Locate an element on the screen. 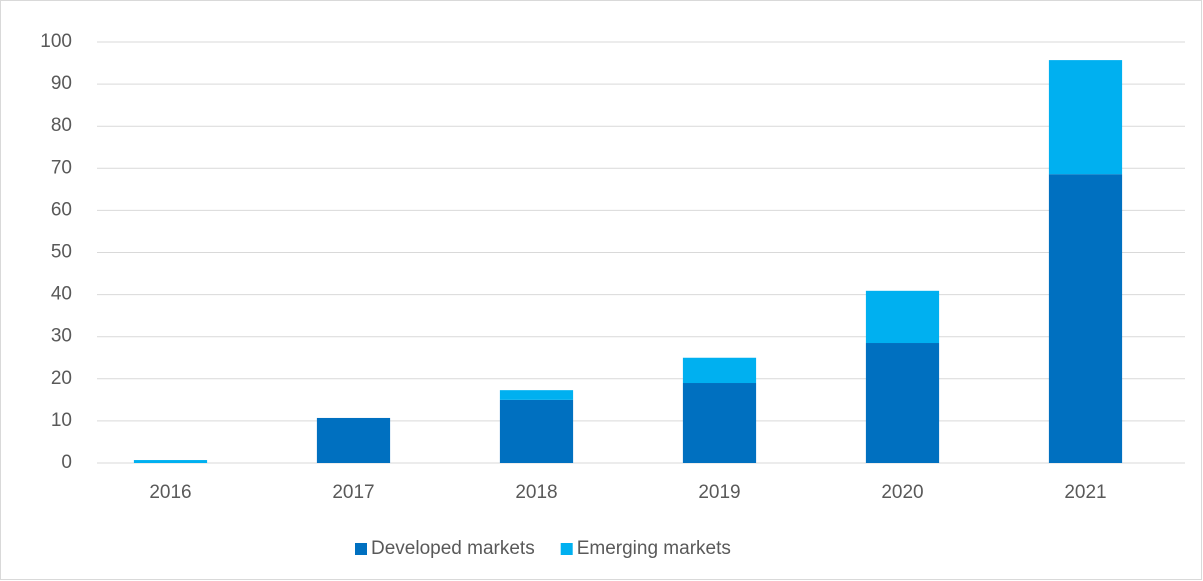 The image size is (1203, 581). y-tick-label: 90 is located at coordinates (61, 83).